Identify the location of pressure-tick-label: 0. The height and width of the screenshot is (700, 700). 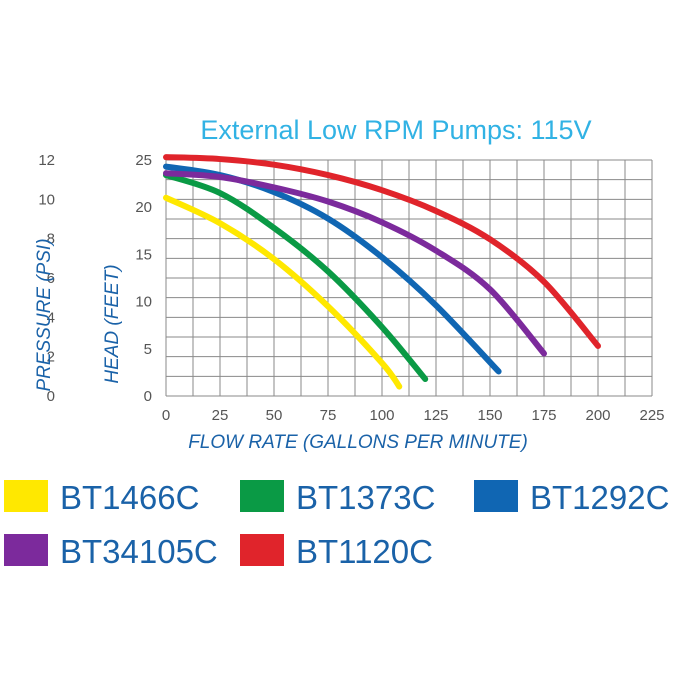
(51, 396).